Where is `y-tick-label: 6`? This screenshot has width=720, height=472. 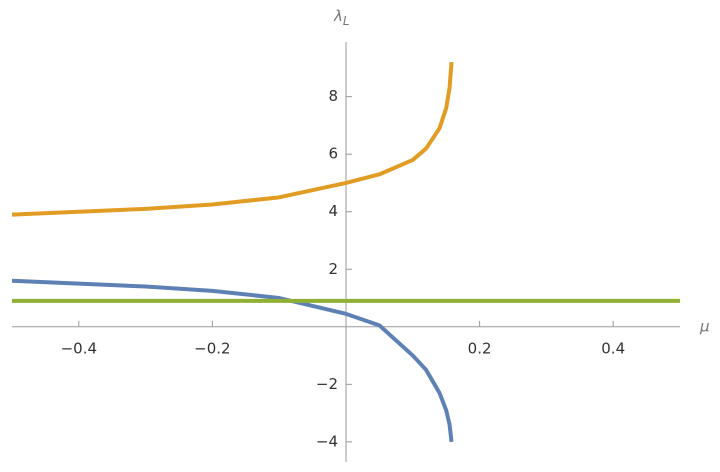
y-tick-label: 6 is located at coordinates (333, 154).